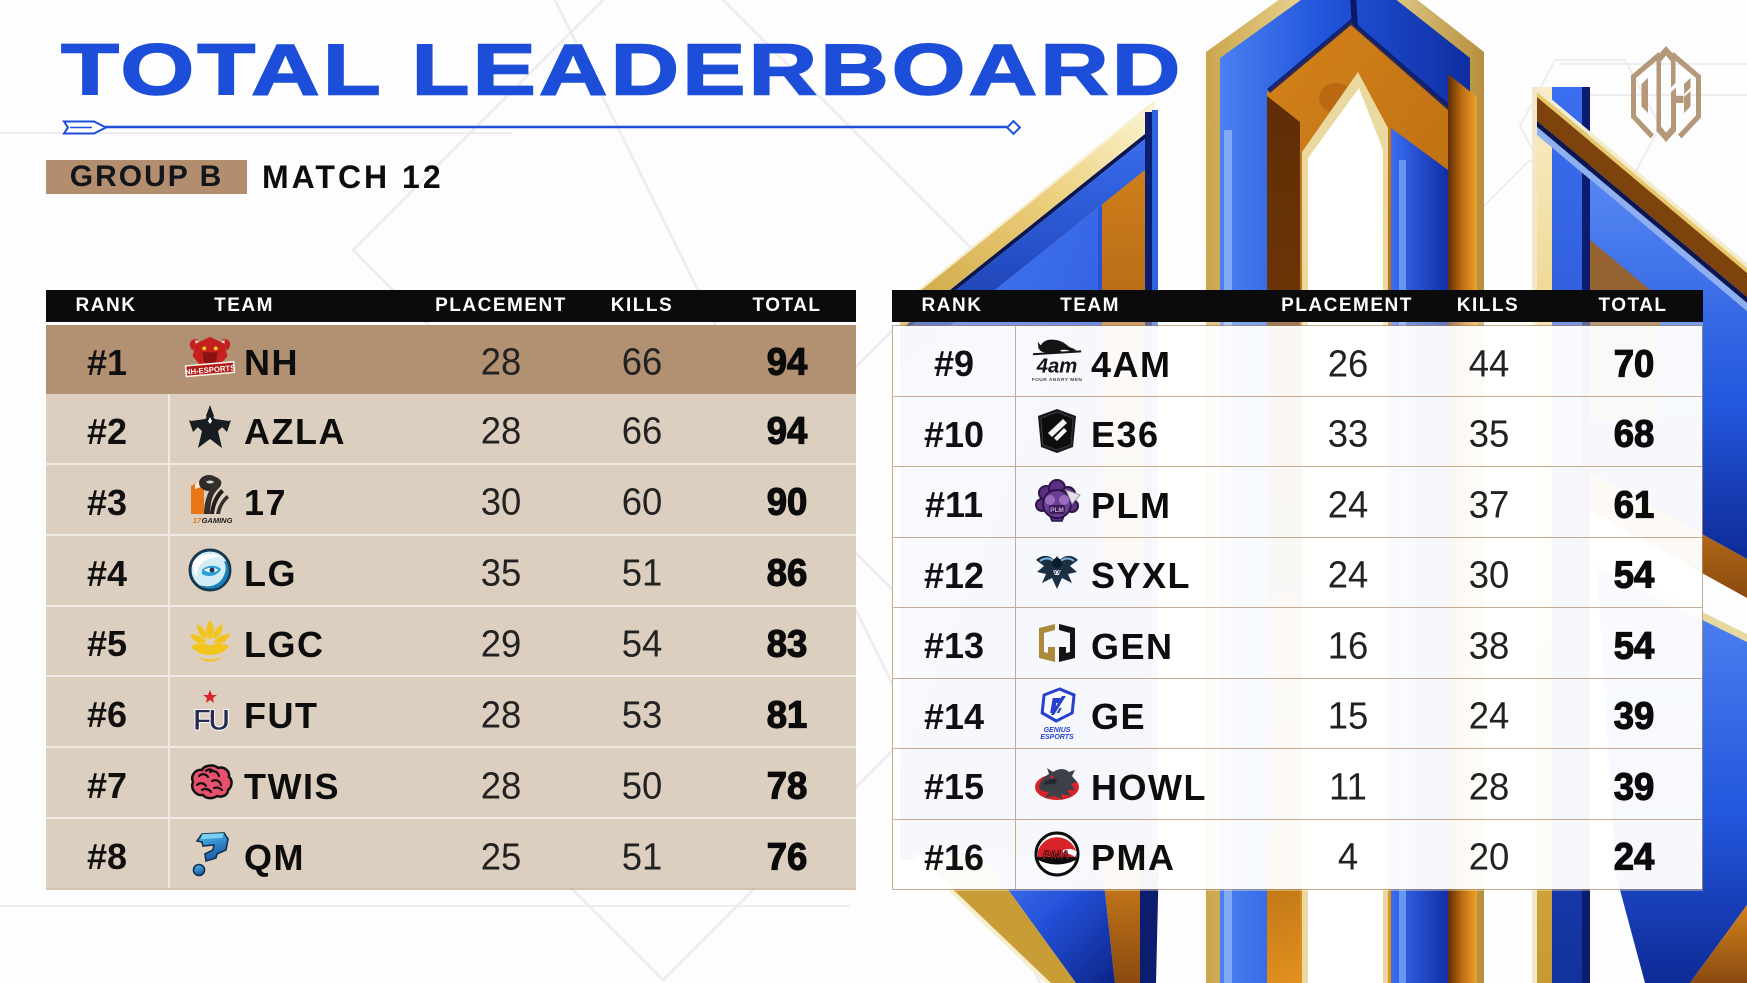 This screenshot has width=1747, height=983. I want to click on svg-text: PLM, so click(1057, 510).